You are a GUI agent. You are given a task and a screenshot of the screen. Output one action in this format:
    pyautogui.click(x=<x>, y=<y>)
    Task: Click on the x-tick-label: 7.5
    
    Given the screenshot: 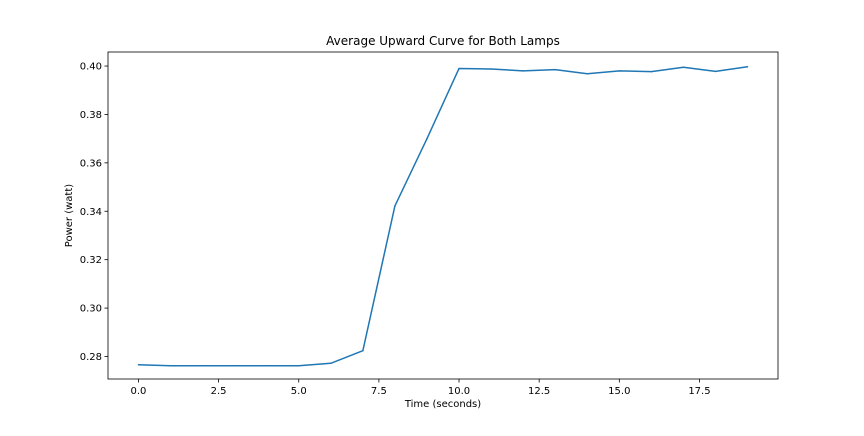 What is the action you would take?
    pyautogui.click(x=379, y=391)
    